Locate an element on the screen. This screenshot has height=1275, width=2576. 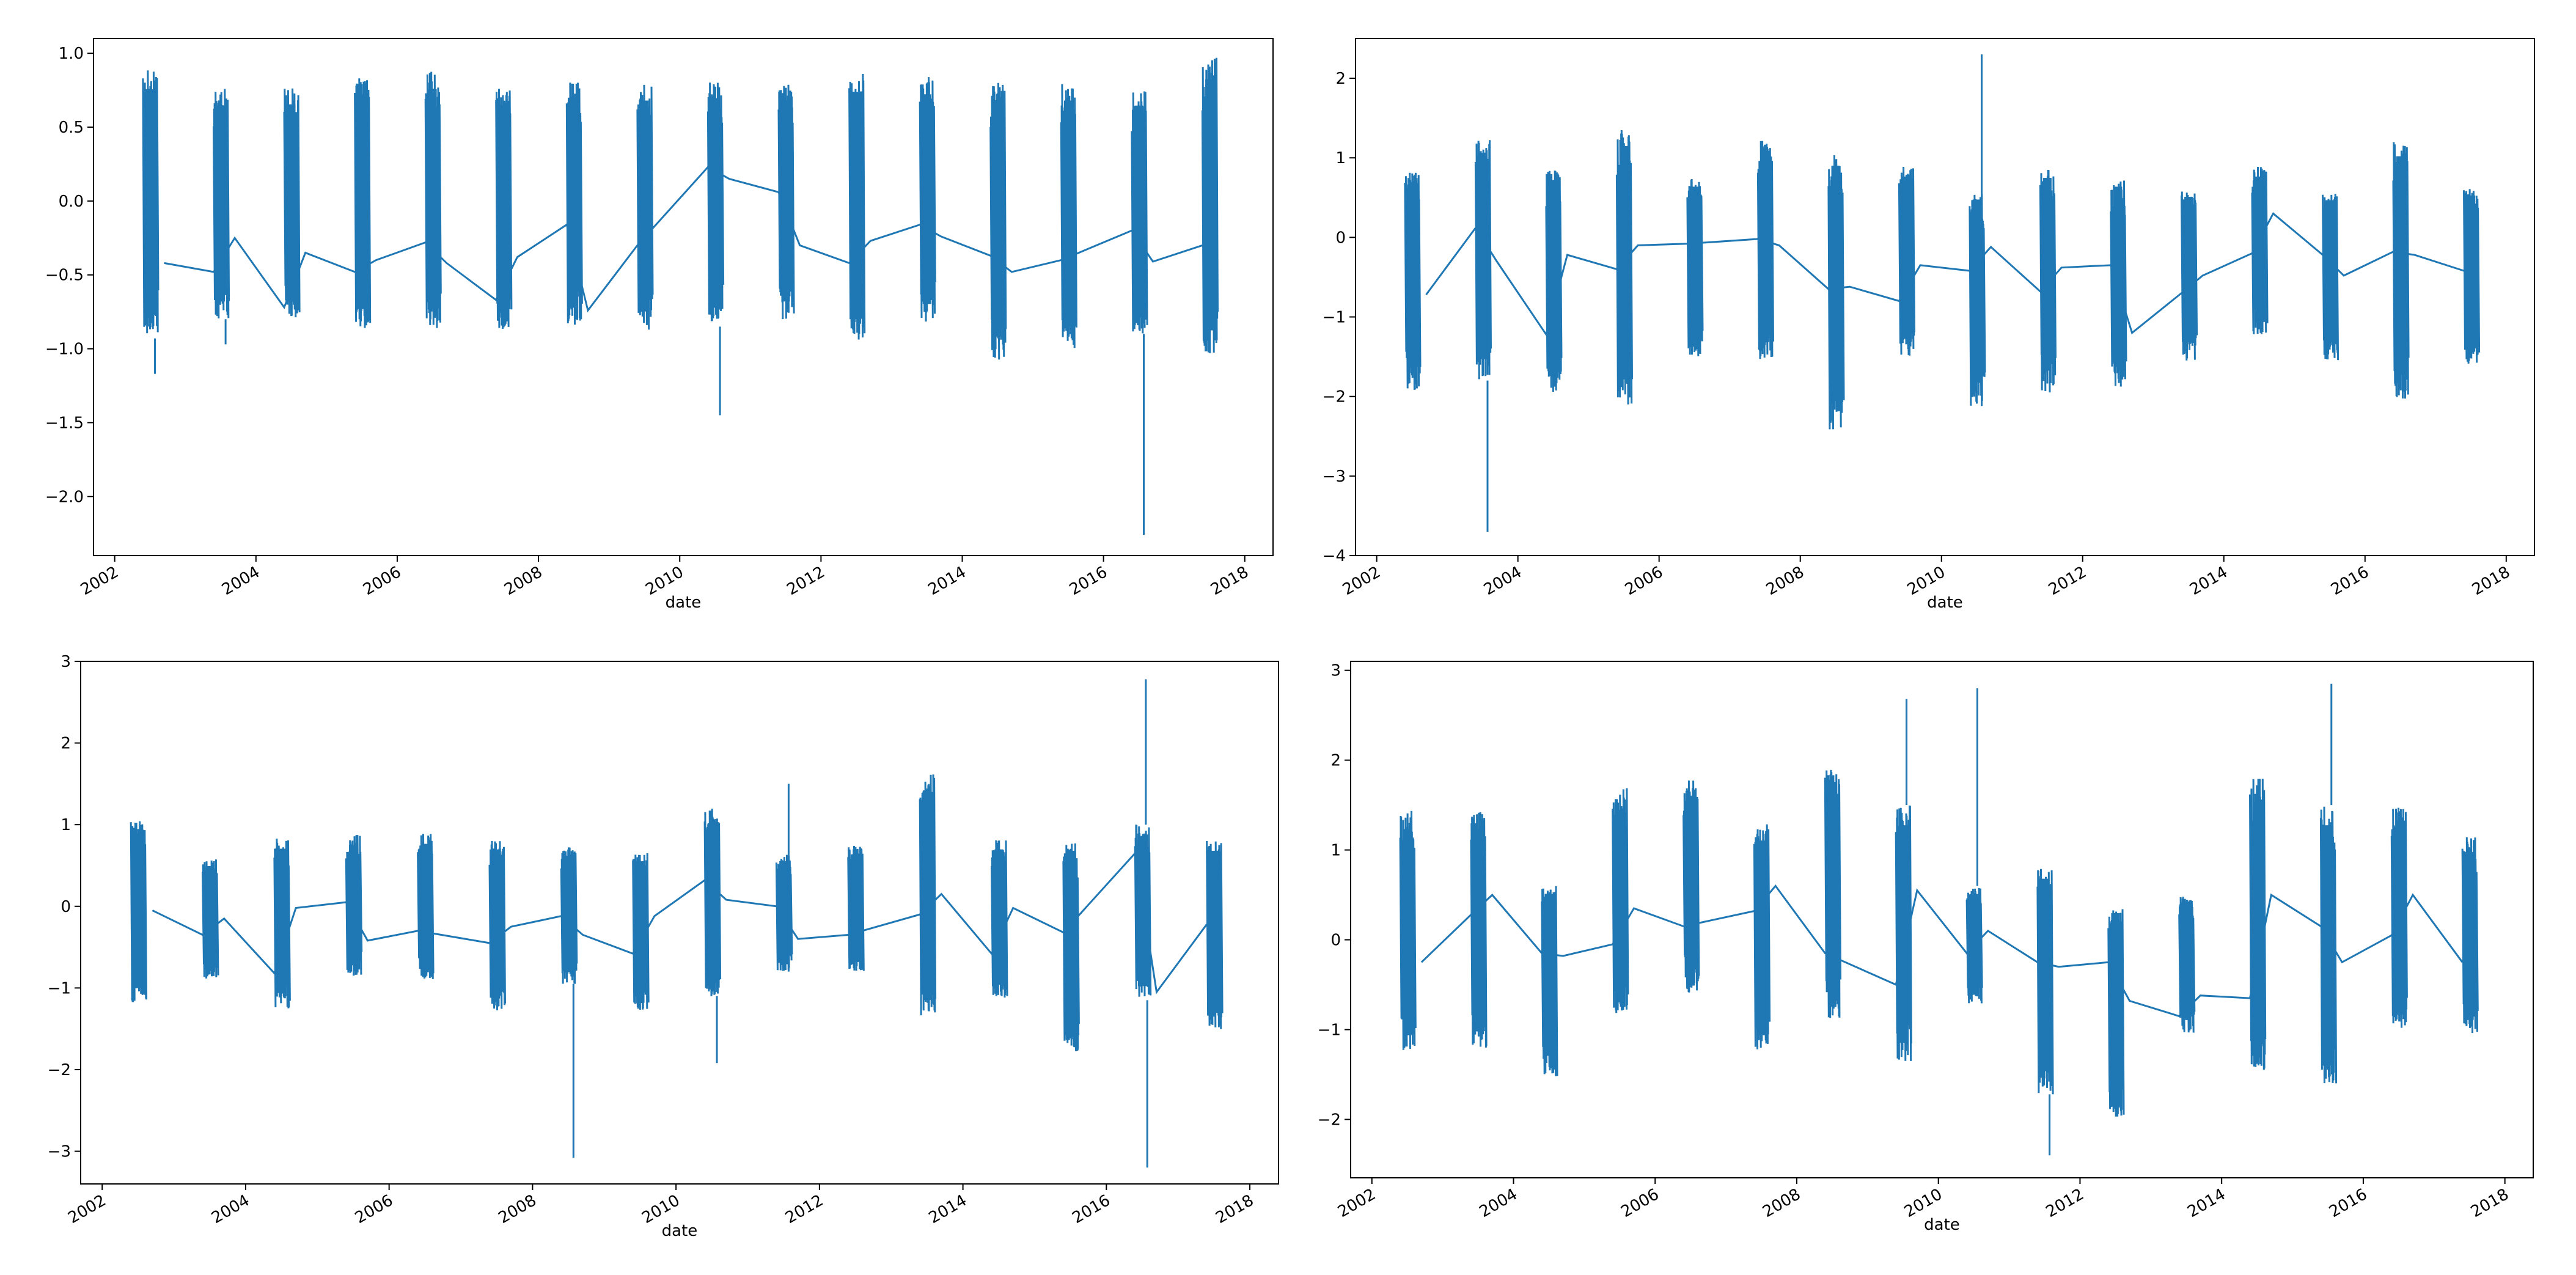
y-tick-label: −2.0 is located at coordinates (64, 497).